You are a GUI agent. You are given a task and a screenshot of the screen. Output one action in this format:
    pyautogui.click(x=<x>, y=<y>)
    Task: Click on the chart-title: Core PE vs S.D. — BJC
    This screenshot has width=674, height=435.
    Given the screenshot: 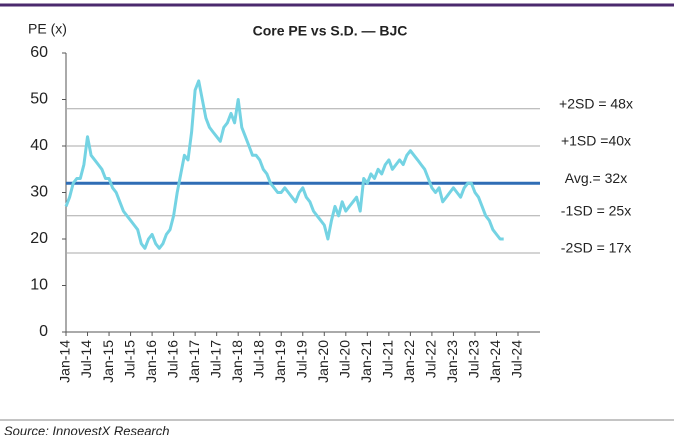 What is the action you would take?
    pyautogui.click(x=330, y=31)
    